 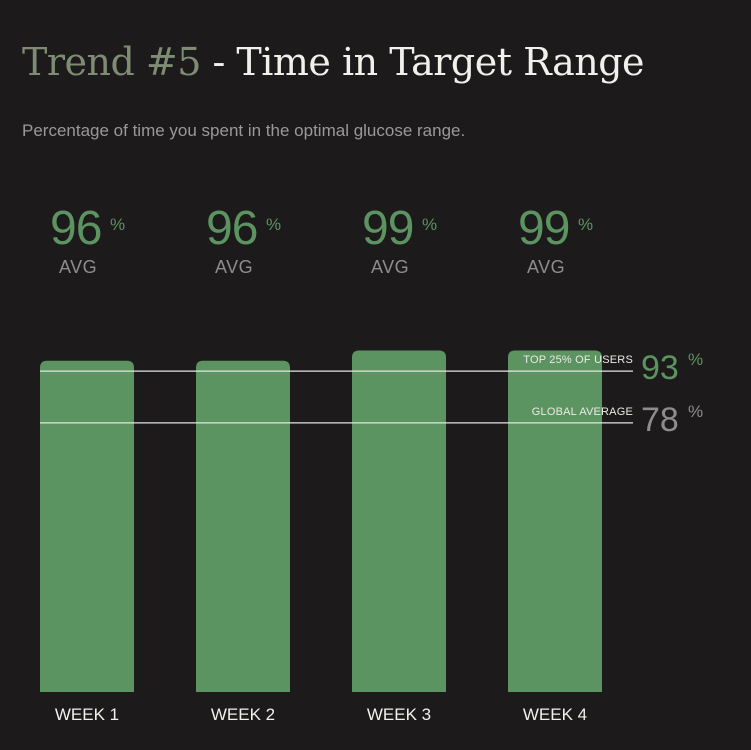 I want to click on reference-label-1: TOP 25% OF USERS, so click(x=578, y=360).